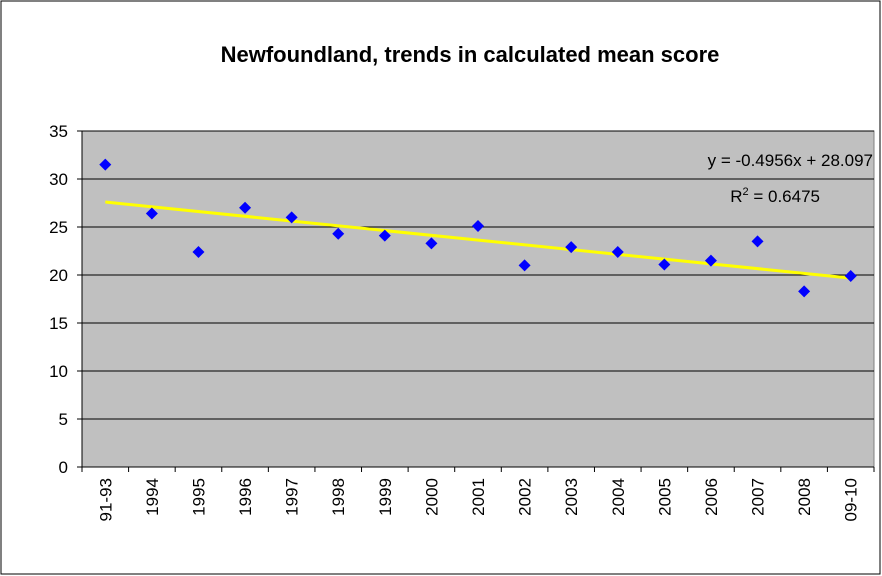  What do you see at coordinates (784, 196) in the screenshot?
I see `r2-rest: = 0.6475` at bounding box center [784, 196].